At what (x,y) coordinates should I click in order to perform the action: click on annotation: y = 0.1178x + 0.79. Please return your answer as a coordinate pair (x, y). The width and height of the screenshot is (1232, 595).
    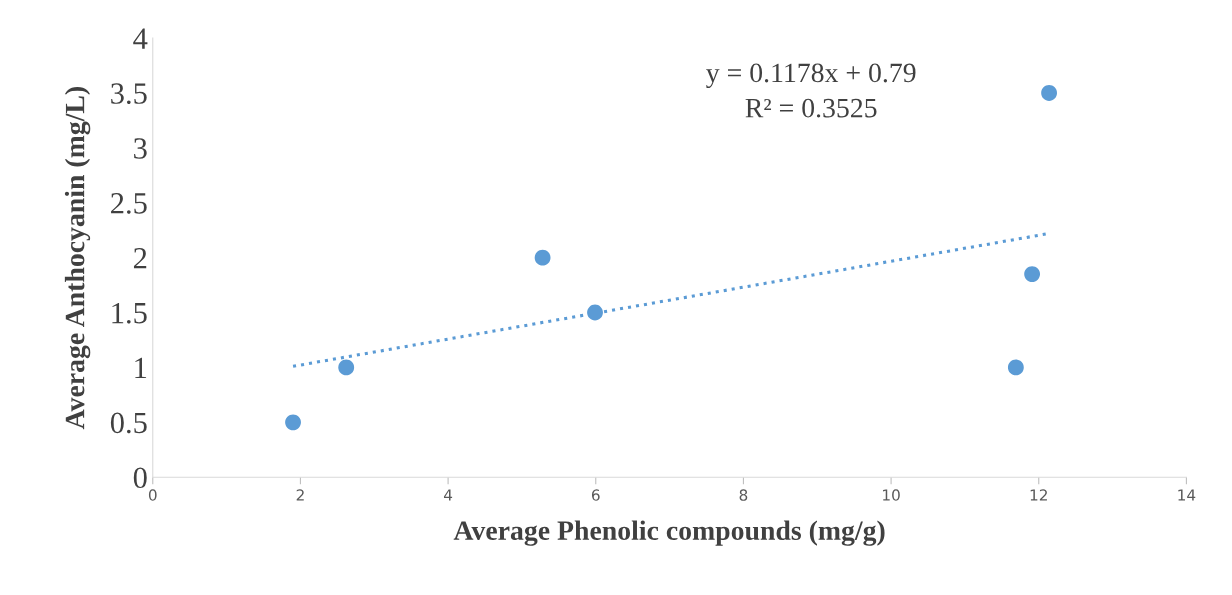
    Looking at the image, I should click on (811, 75).